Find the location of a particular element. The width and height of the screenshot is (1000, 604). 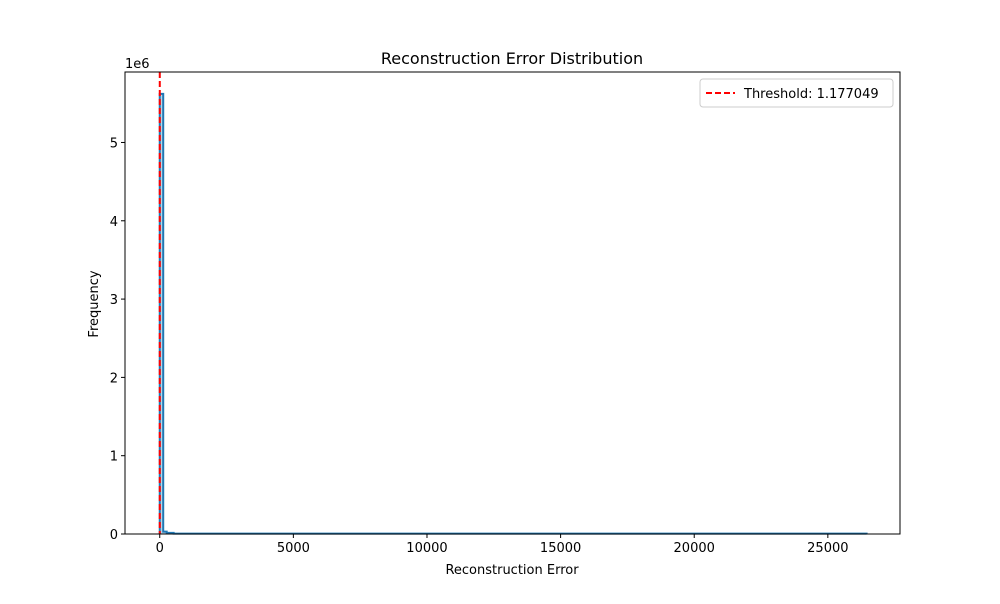

x-tick-label: 5000 is located at coordinates (293, 548).